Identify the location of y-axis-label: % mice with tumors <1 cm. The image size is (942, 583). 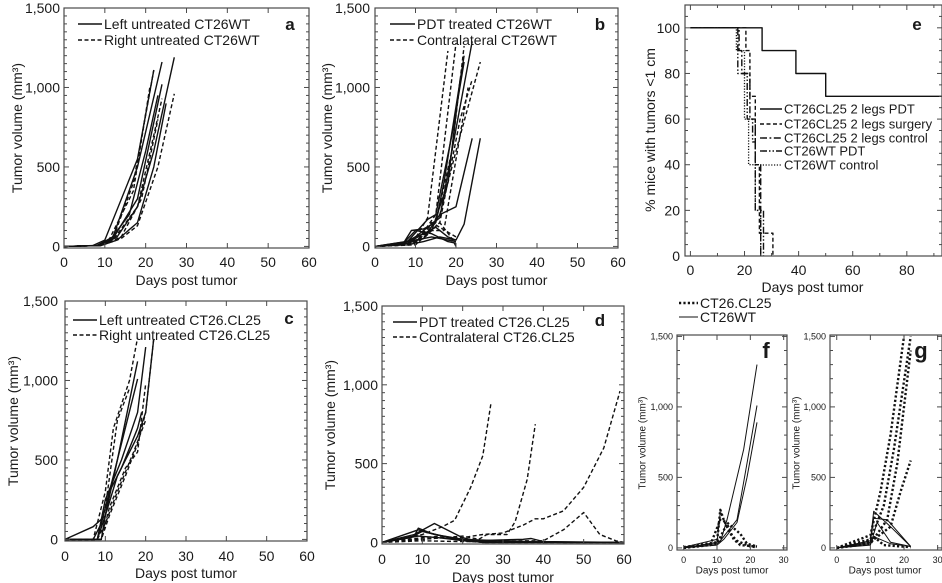
(650, 130).